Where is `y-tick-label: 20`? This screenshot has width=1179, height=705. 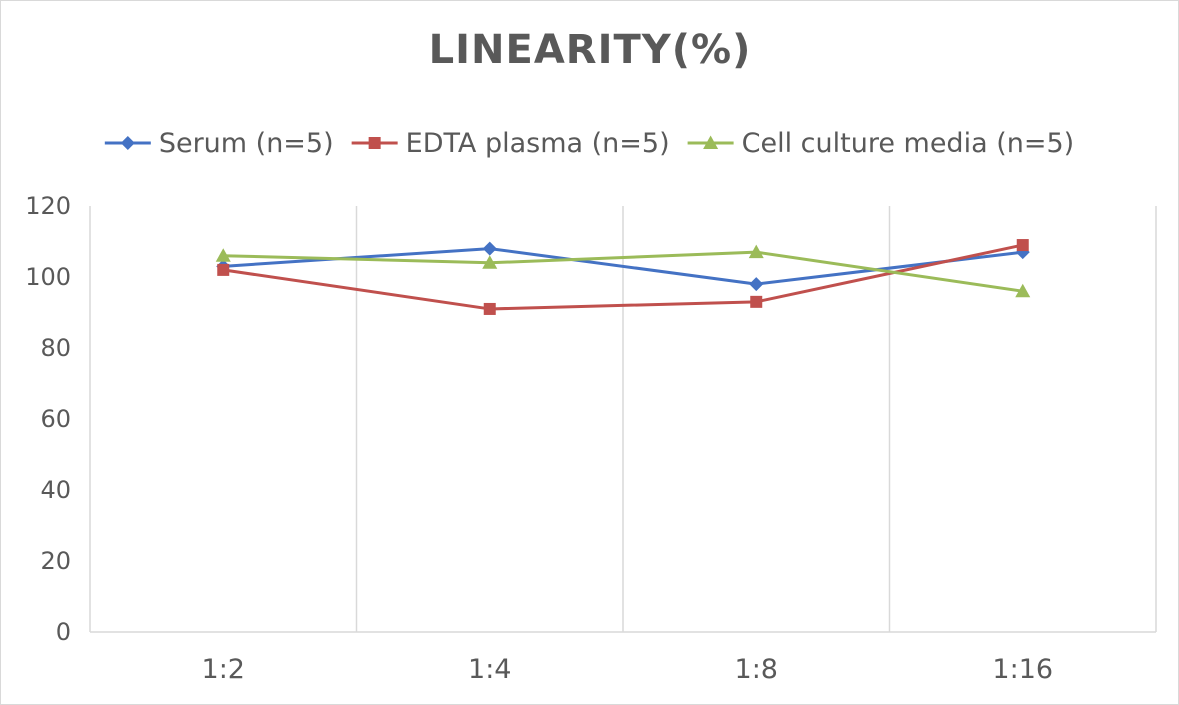 y-tick-label: 20 is located at coordinates (55, 561).